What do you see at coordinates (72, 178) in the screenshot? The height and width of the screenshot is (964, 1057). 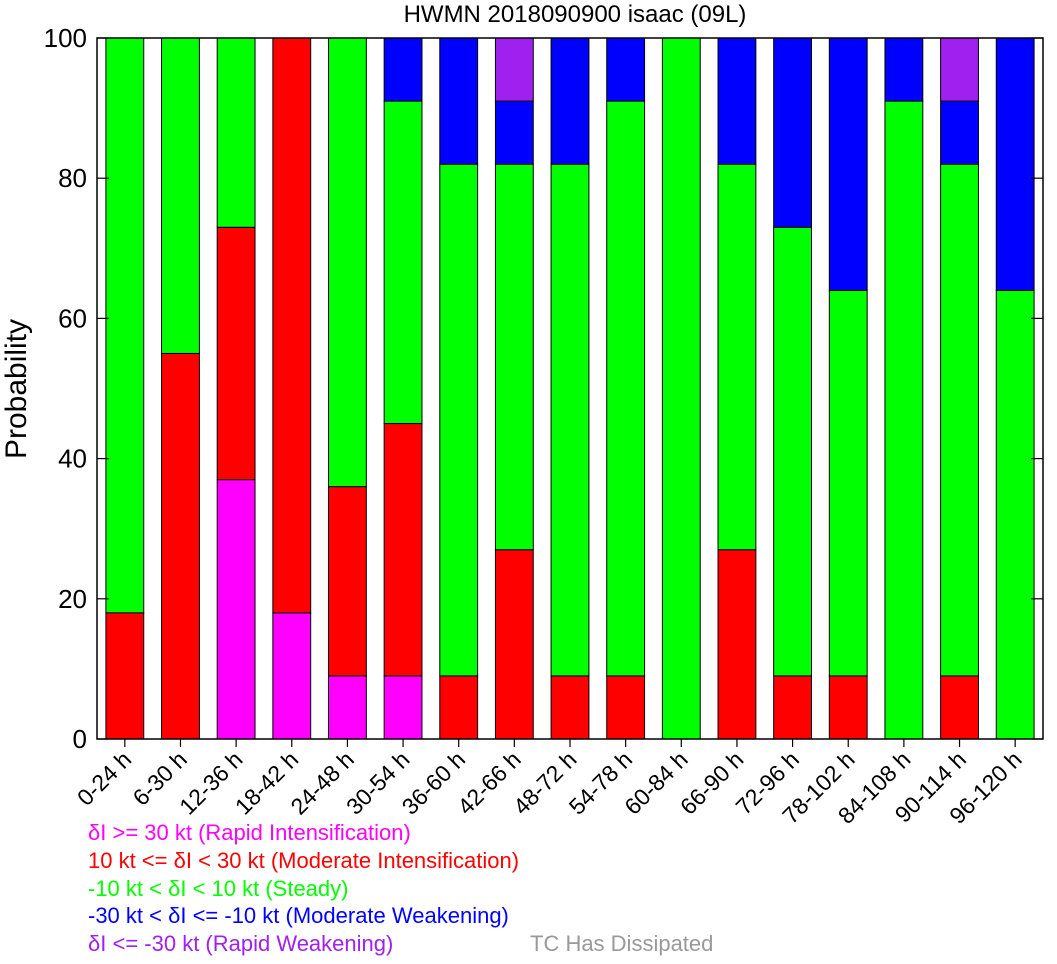 I see `y-tick-label-5: 80` at bounding box center [72, 178].